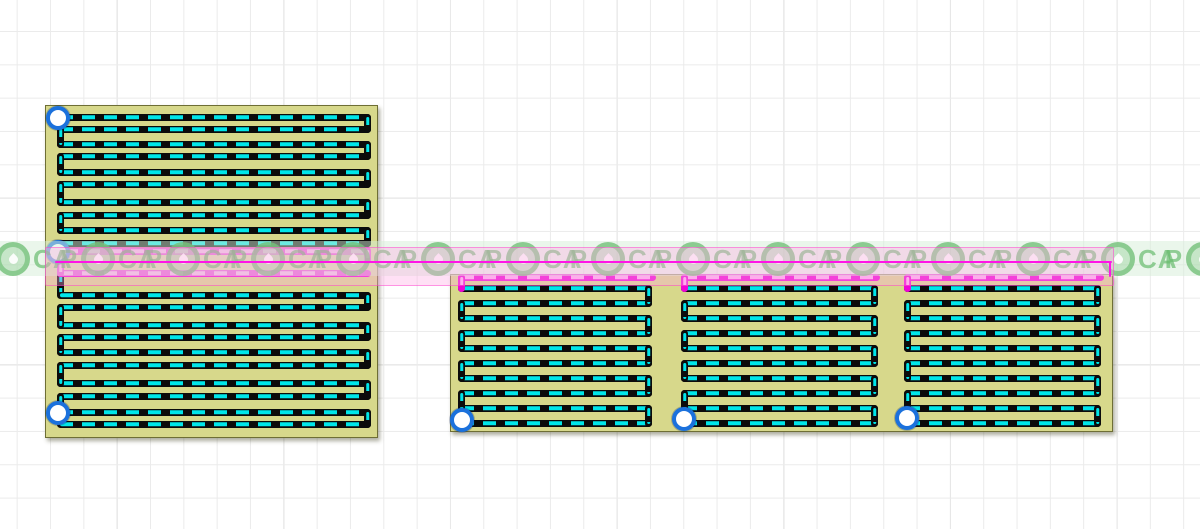 This screenshot has width=1200, height=529. Describe the element at coordinates (684, 282) in the screenshot. I see `trace-right-board-g3-selected-turn` at that location.